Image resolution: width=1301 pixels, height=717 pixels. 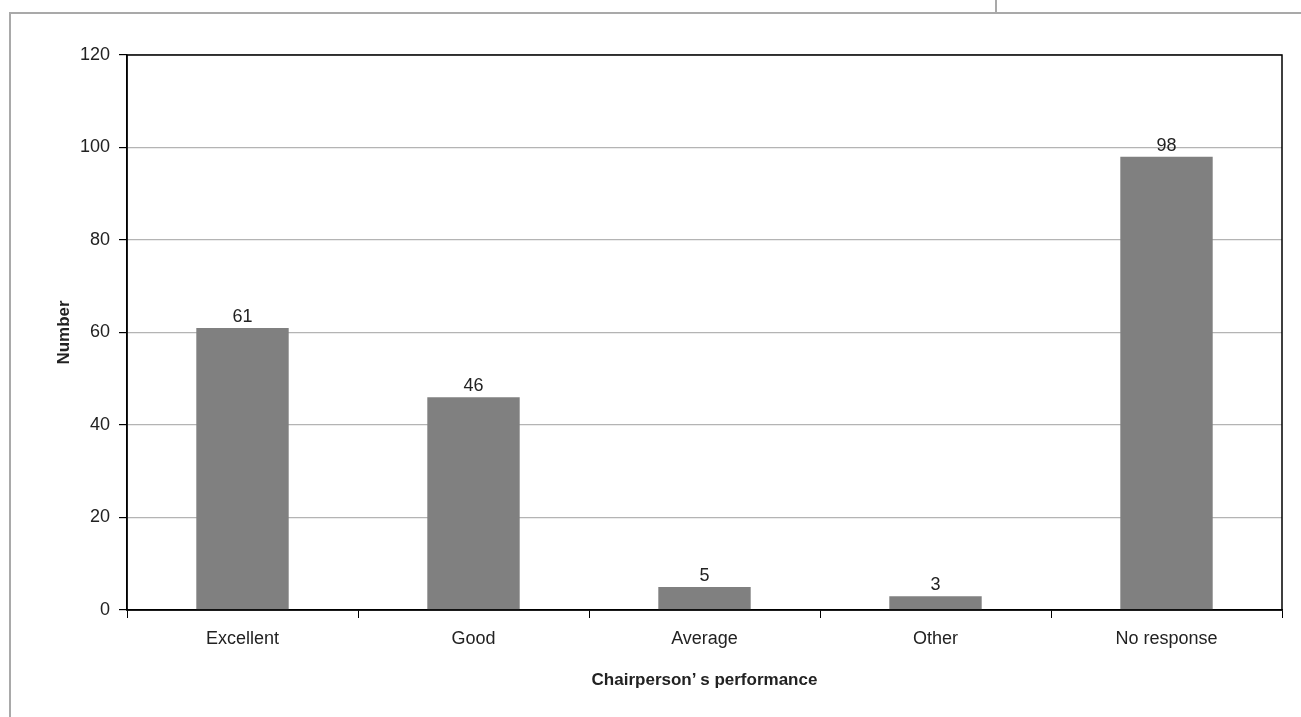 What do you see at coordinates (94, 53) in the screenshot?
I see `y-tick-label: 120` at bounding box center [94, 53].